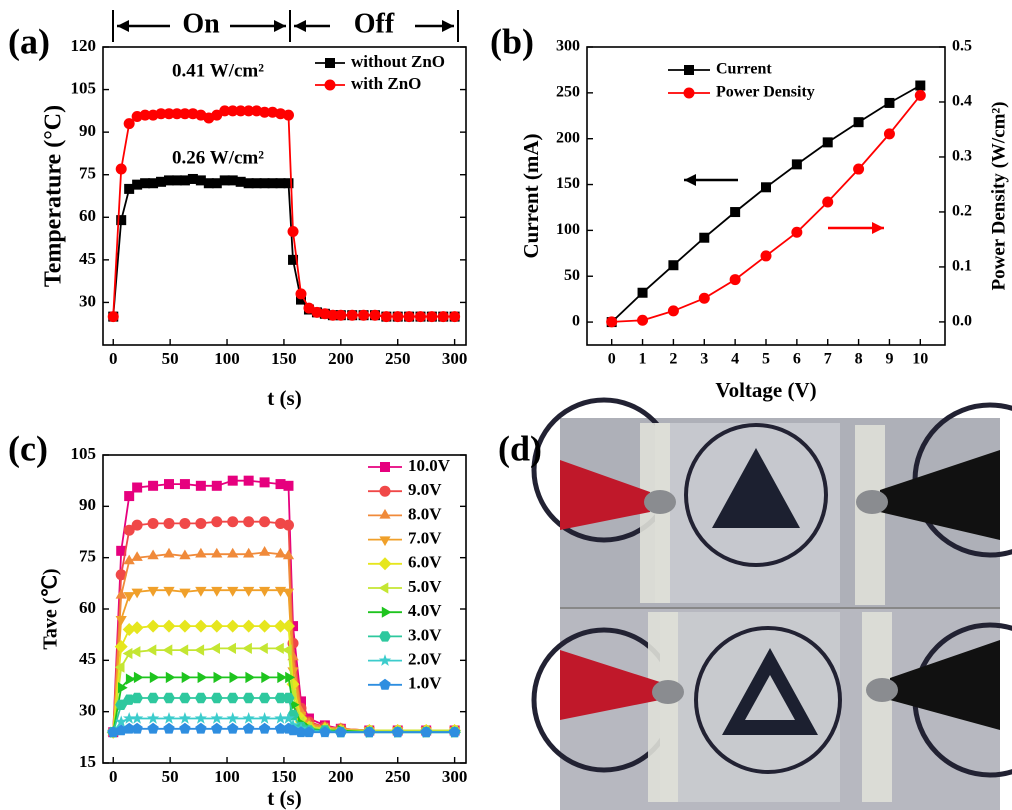 This screenshot has width=1012, height=810. Describe the element at coordinates (84, 45) in the screenshot. I see `y-tick-label: 120` at that location.